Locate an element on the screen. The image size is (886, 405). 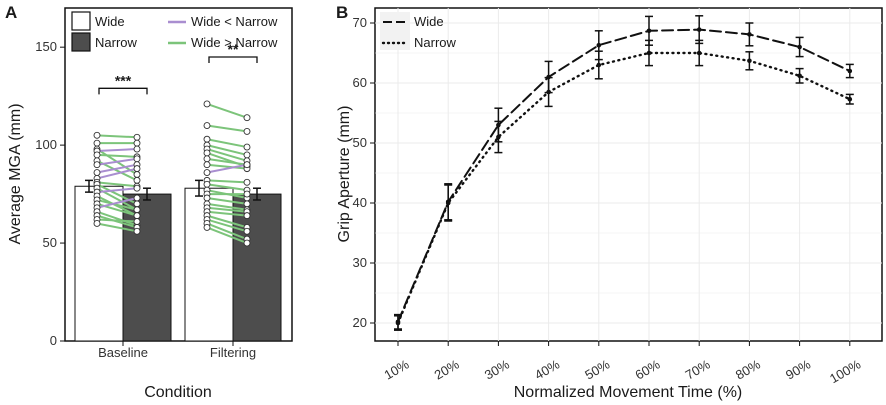
legend-key-background is located at coordinates (395, 31).